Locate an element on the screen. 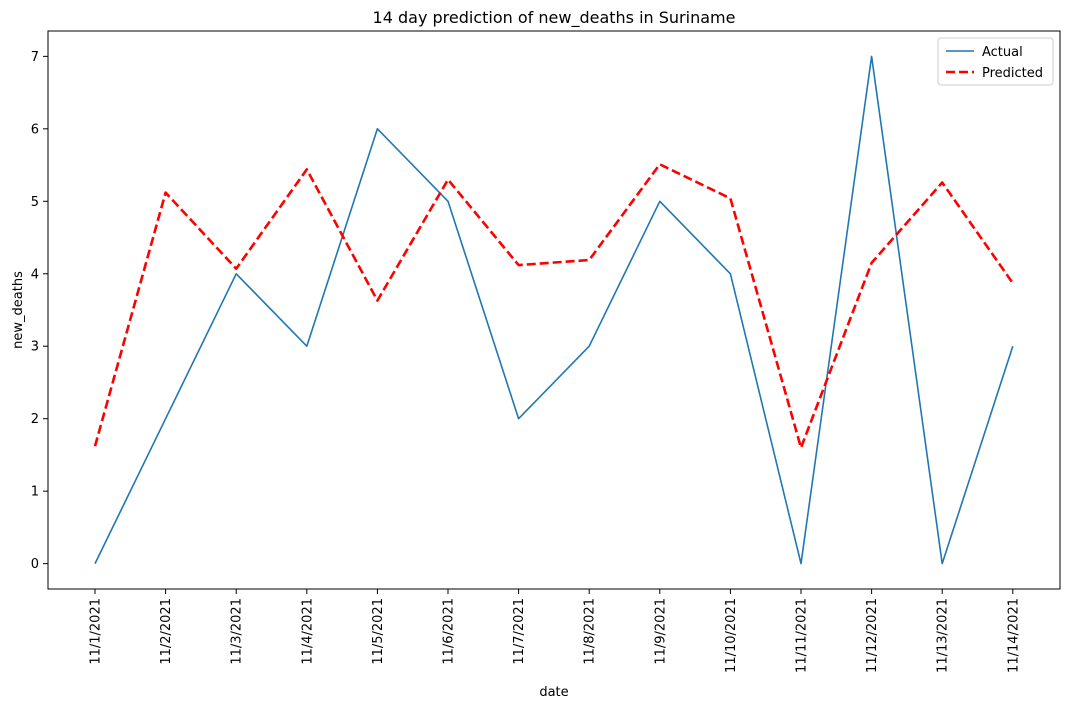 This screenshot has width=1070, height=709. y-tick-label: 3 is located at coordinates (35, 347).